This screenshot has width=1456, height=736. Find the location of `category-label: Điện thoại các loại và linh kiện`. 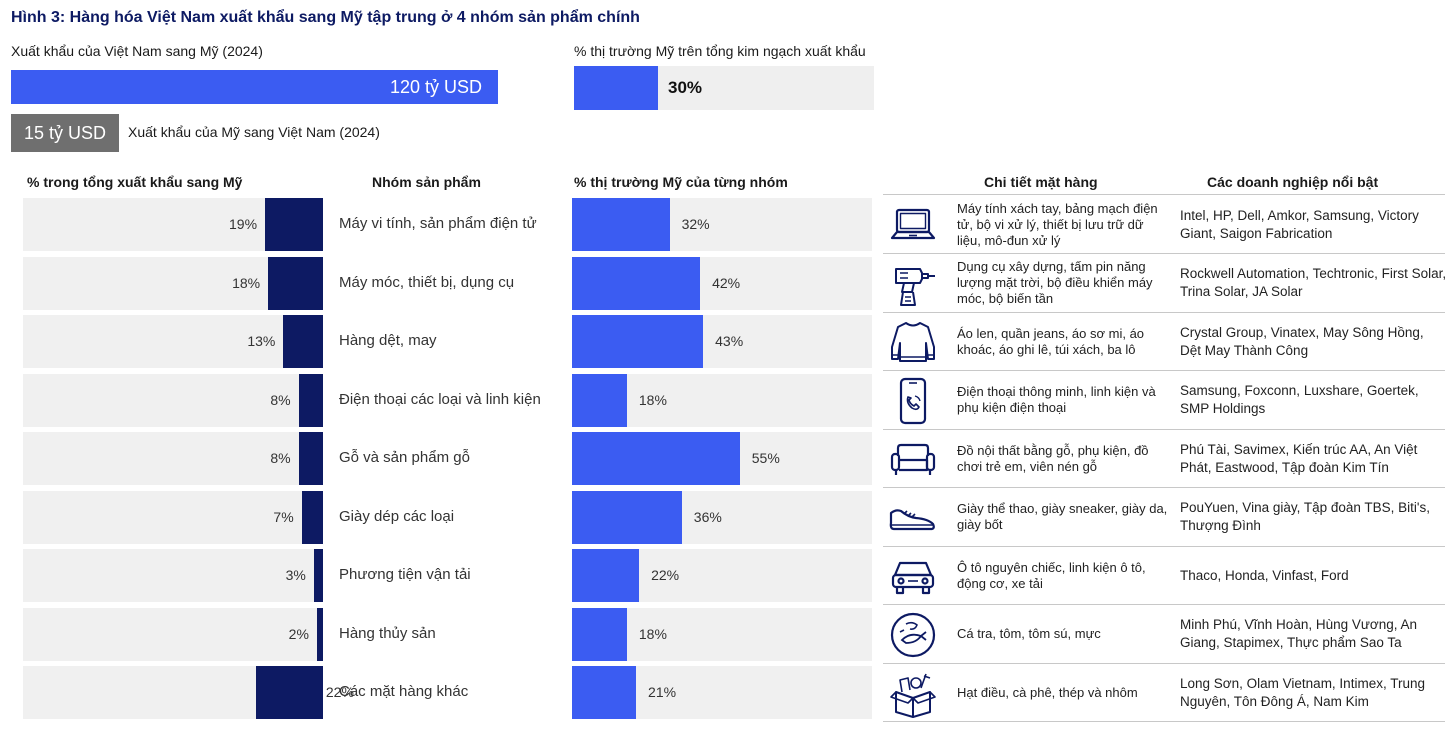

category-label: Điện thoại các loại và linh kiện is located at coordinates (440, 399).